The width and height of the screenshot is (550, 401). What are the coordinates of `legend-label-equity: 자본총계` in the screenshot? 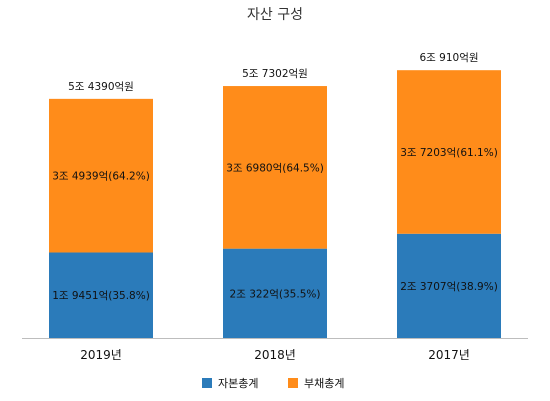 It's located at (238, 383).